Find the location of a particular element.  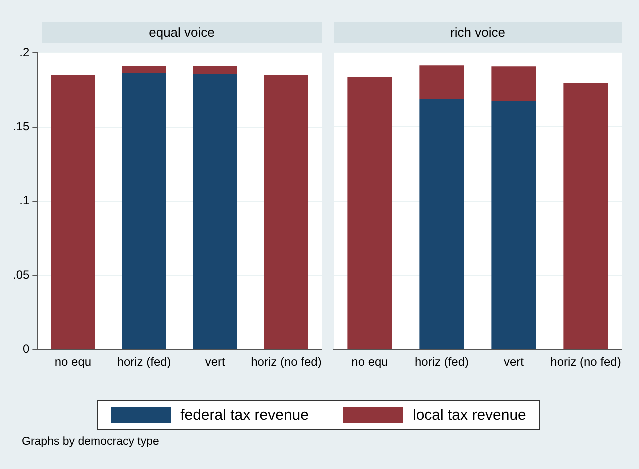

y-tick-label: .1 is located at coordinates (25, 201).